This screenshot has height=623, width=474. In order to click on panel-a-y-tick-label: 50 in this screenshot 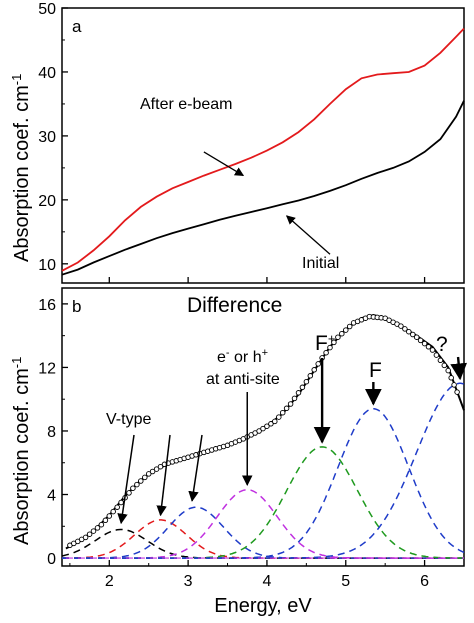, I will do `click(47, 9)`.